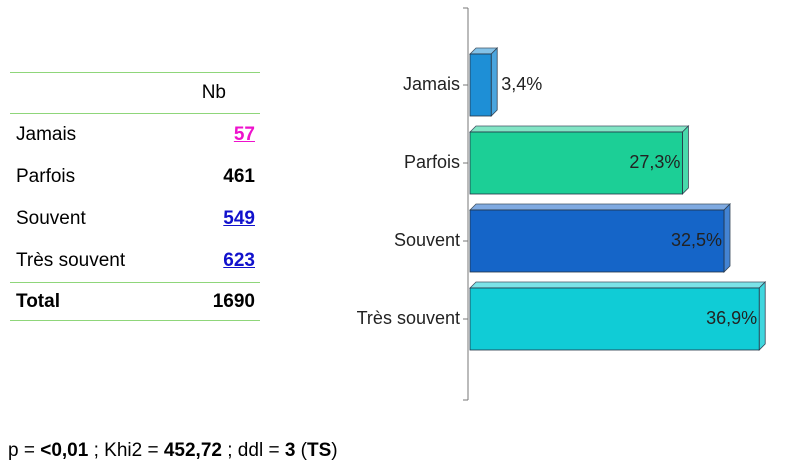  What do you see at coordinates (290, 450) in the screenshot?
I see `footer-text: 3` at bounding box center [290, 450].